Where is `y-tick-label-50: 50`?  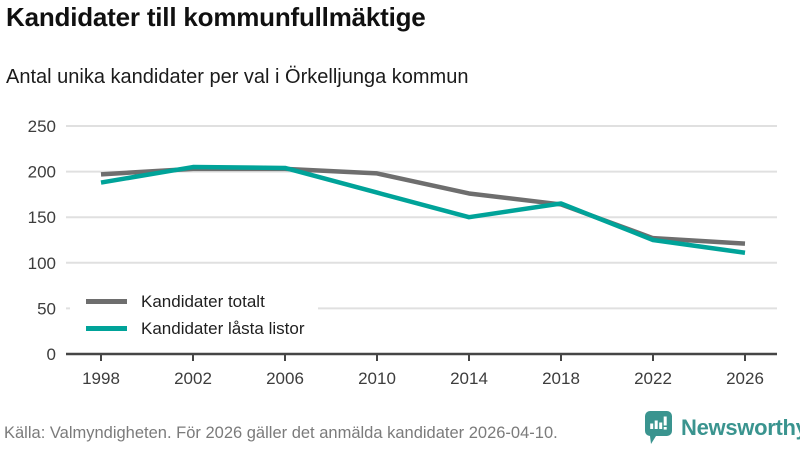 y-tick-label-50: 50 is located at coordinates (46, 308).